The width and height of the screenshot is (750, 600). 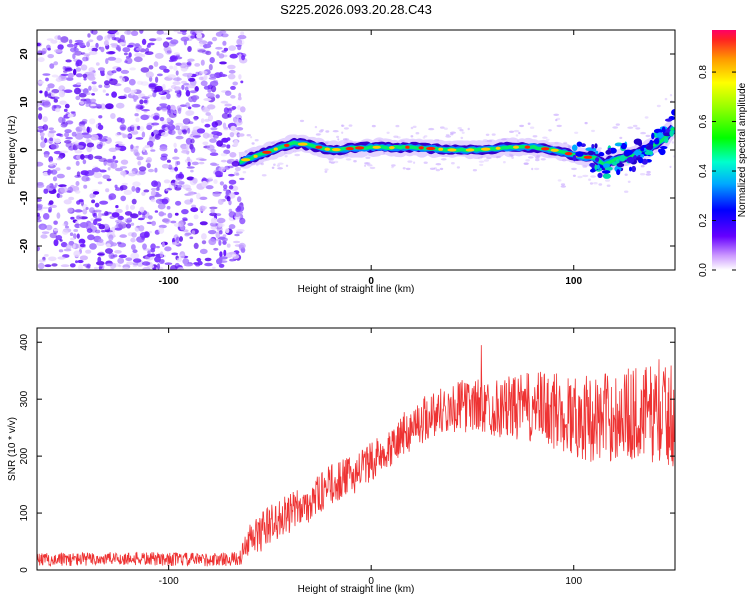 What do you see at coordinates (724, 150) in the screenshot?
I see `colorbar-gradient` at bounding box center [724, 150].